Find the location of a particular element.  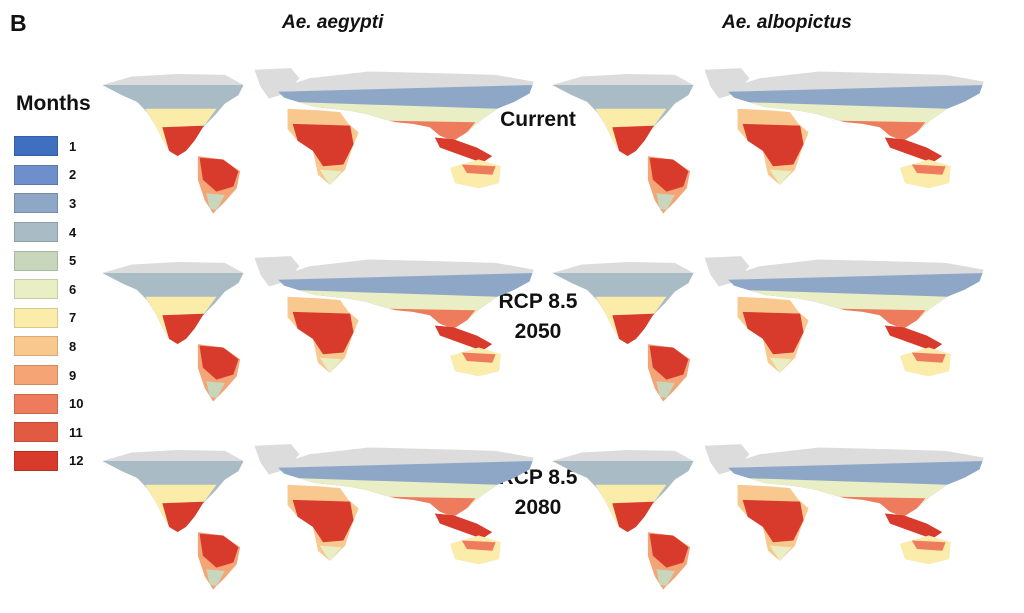

column-title-aegypti: Ae. aegypti is located at coordinates (333, 22).